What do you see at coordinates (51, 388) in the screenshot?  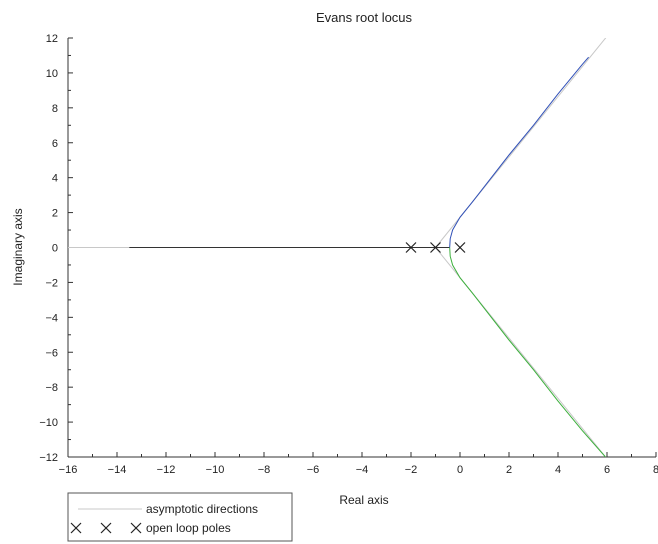 I see `y-tick-label: −8` at bounding box center [51, 388].